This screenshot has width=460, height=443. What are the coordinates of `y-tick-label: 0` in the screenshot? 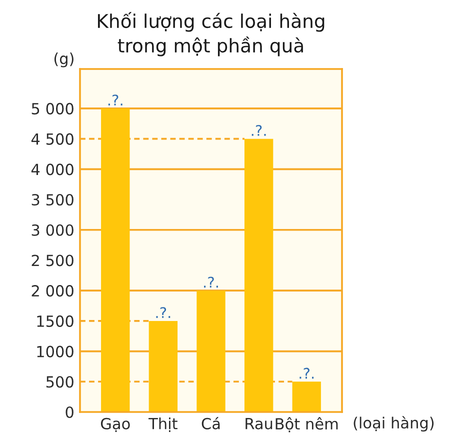 It's located at (70, 412).